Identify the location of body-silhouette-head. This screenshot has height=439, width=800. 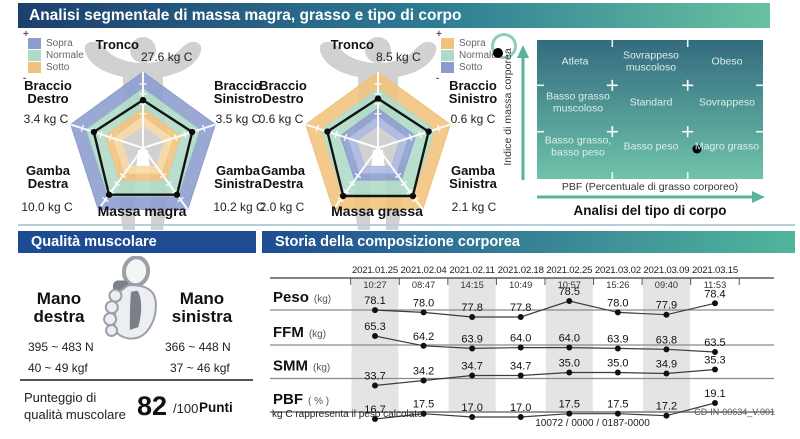
(143, 50).